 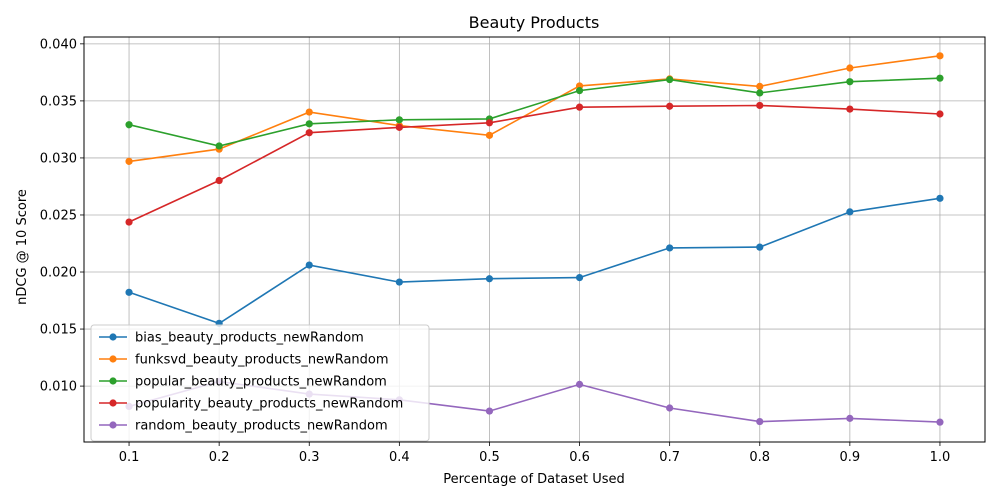 I want to click on x-axis-ticks: 0.1 0.2 0.3 0.4 0.5 0.6 0.7 0.8 0.9 1.0, so click(x=535, y=453).